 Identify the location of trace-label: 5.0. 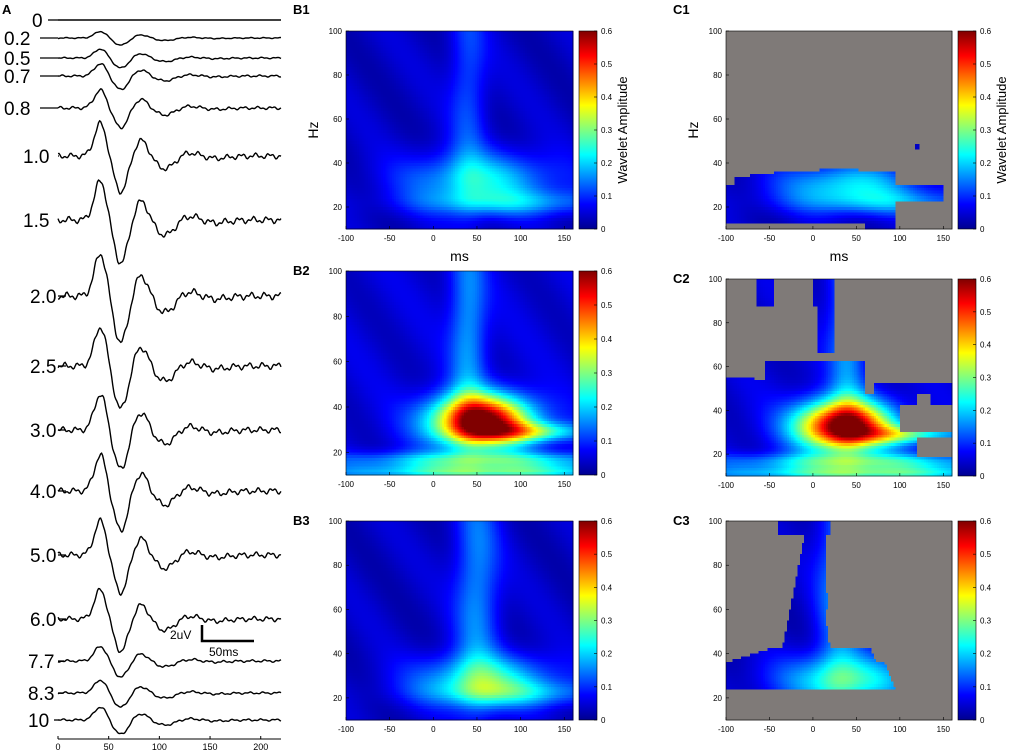
(43, 556).